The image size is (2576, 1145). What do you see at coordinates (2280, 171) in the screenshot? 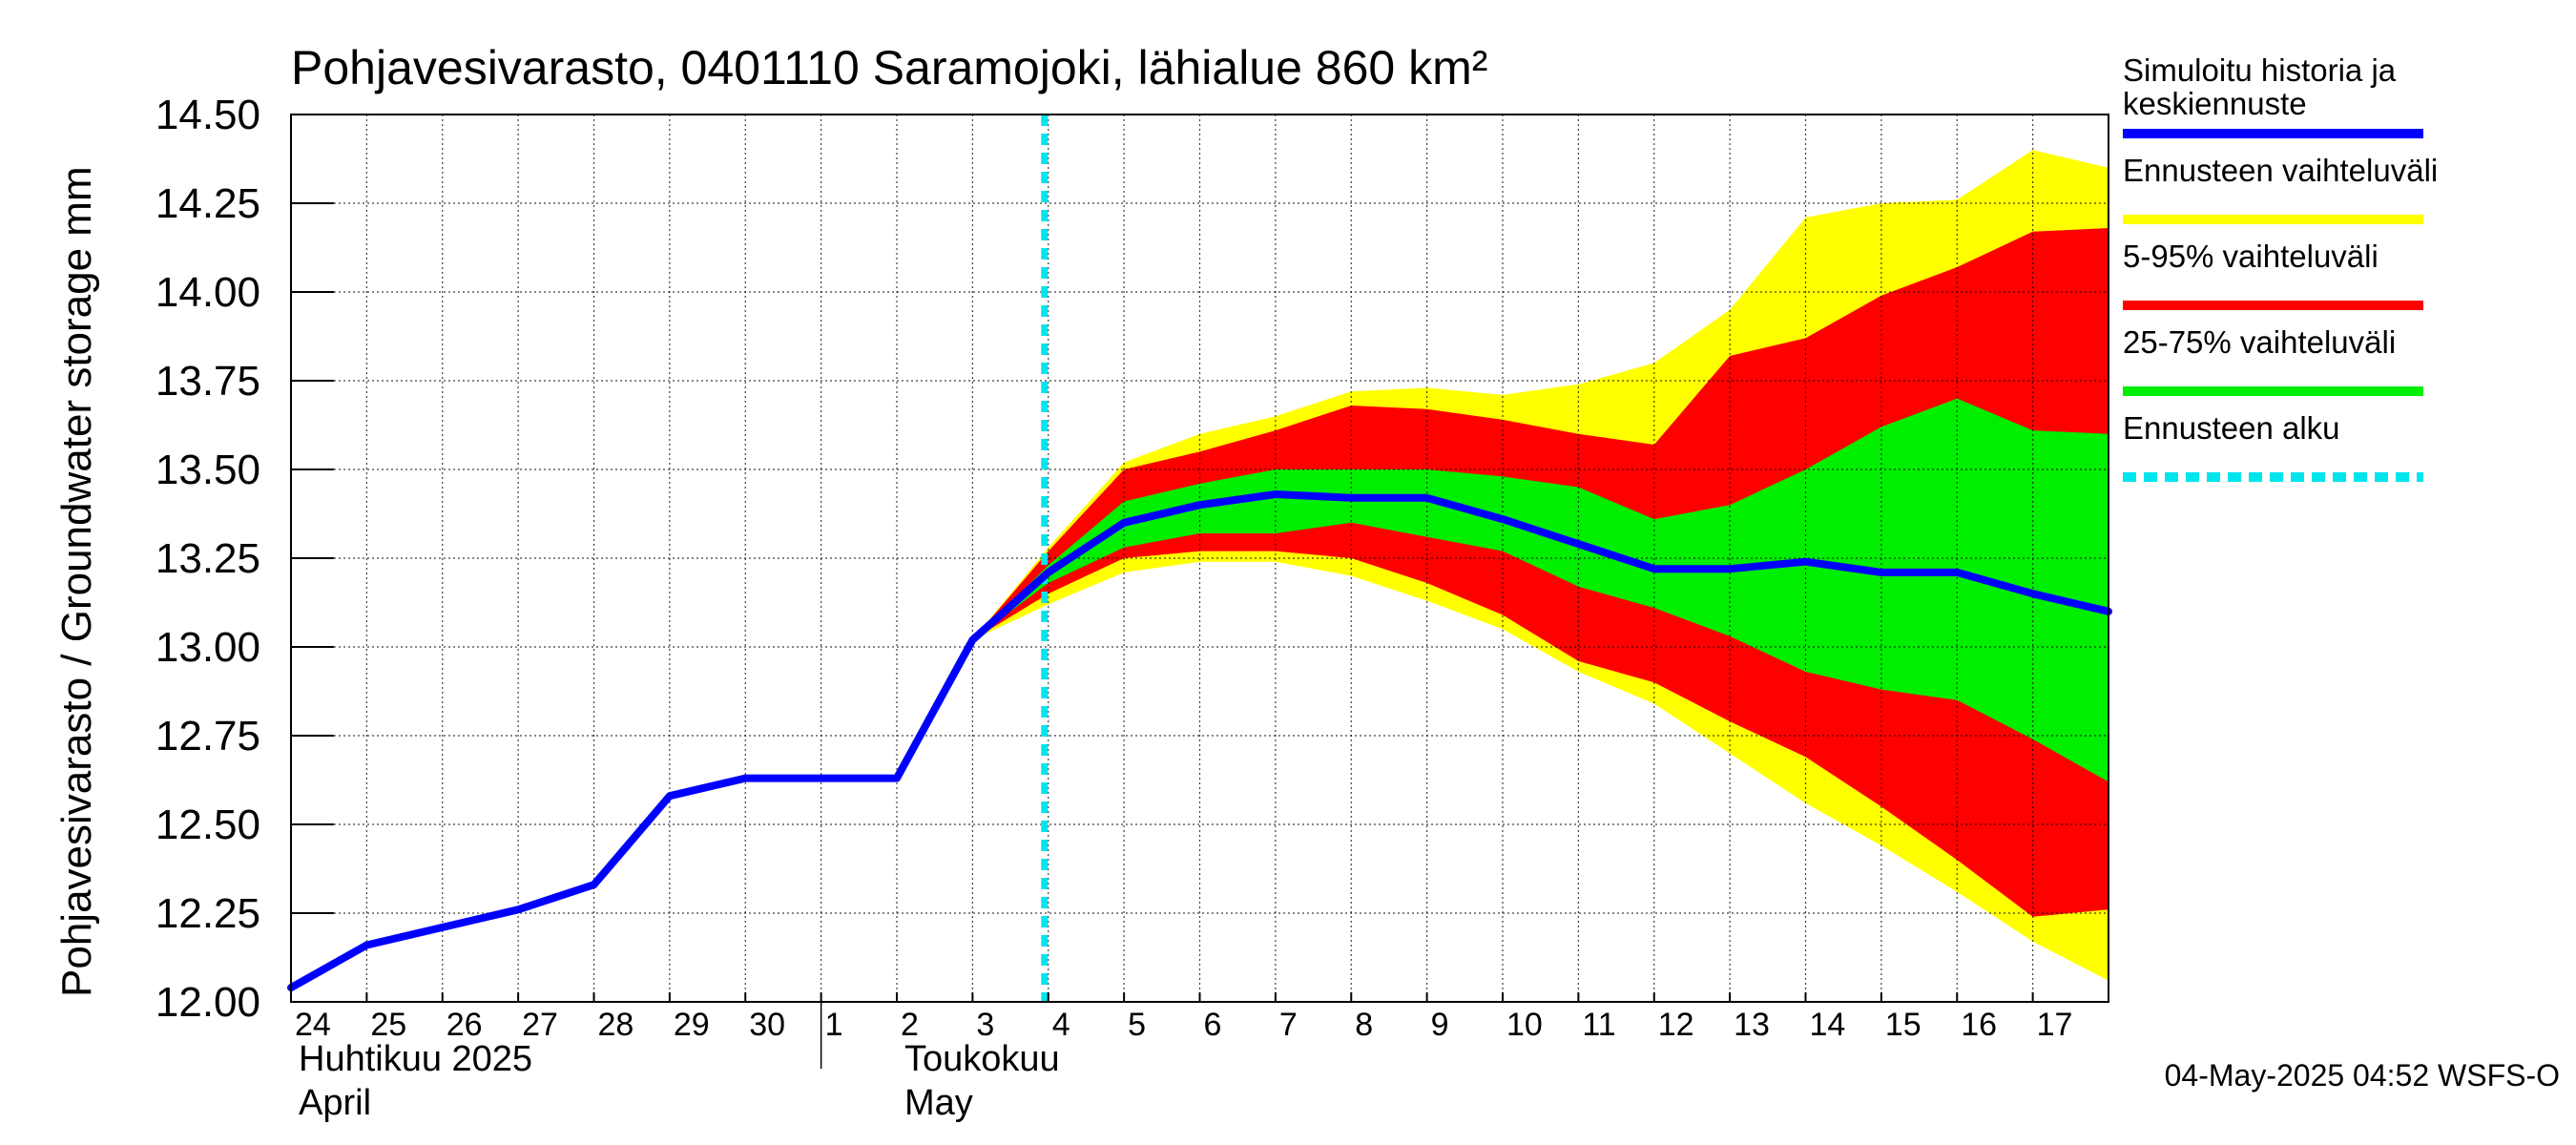
I see `legend-label: Ennusteen vaihteluväli` at bounding box center [2280, 171].